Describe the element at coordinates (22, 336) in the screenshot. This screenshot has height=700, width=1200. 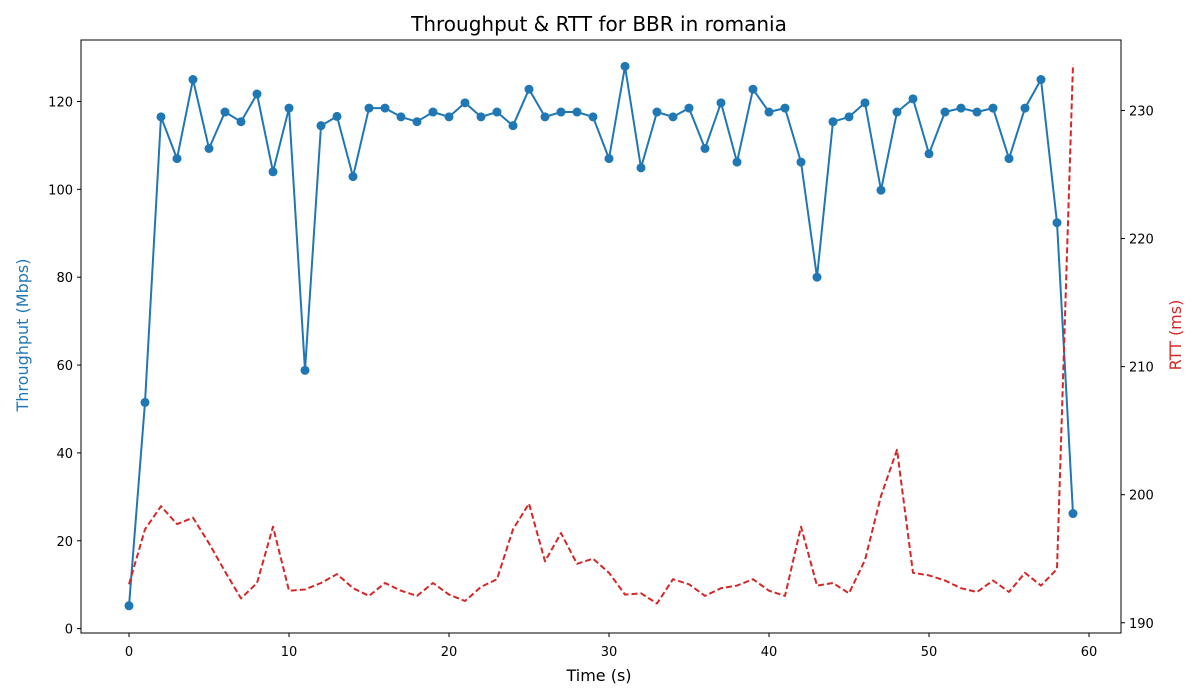
I see `y-axis-left-label: Throughput (Mbps)` at that location.